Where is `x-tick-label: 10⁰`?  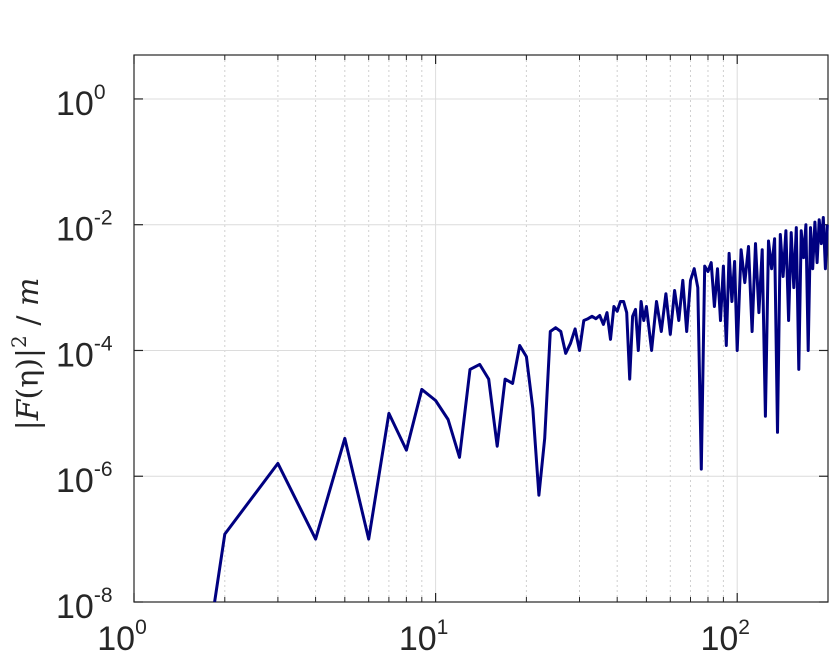 x-tick-label: 10⁰ is located at coordinates (122, 637).